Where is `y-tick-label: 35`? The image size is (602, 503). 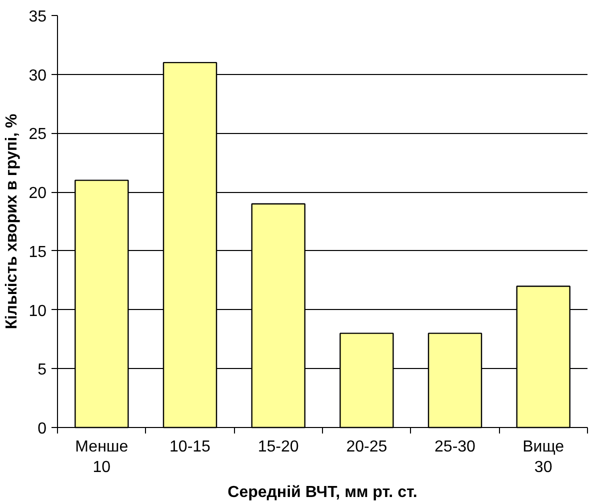 y-tick-label: 35 is located at coordinates (37, 17).